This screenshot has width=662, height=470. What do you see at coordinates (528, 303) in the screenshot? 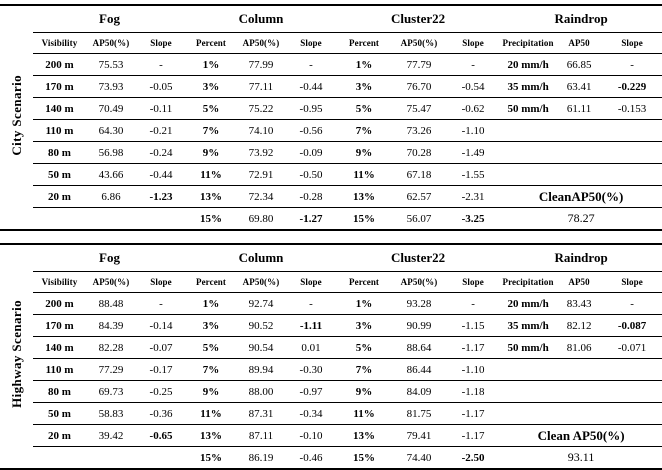
I see `row-key-cell: 20 mm/h` at bounding box center [528, 303].